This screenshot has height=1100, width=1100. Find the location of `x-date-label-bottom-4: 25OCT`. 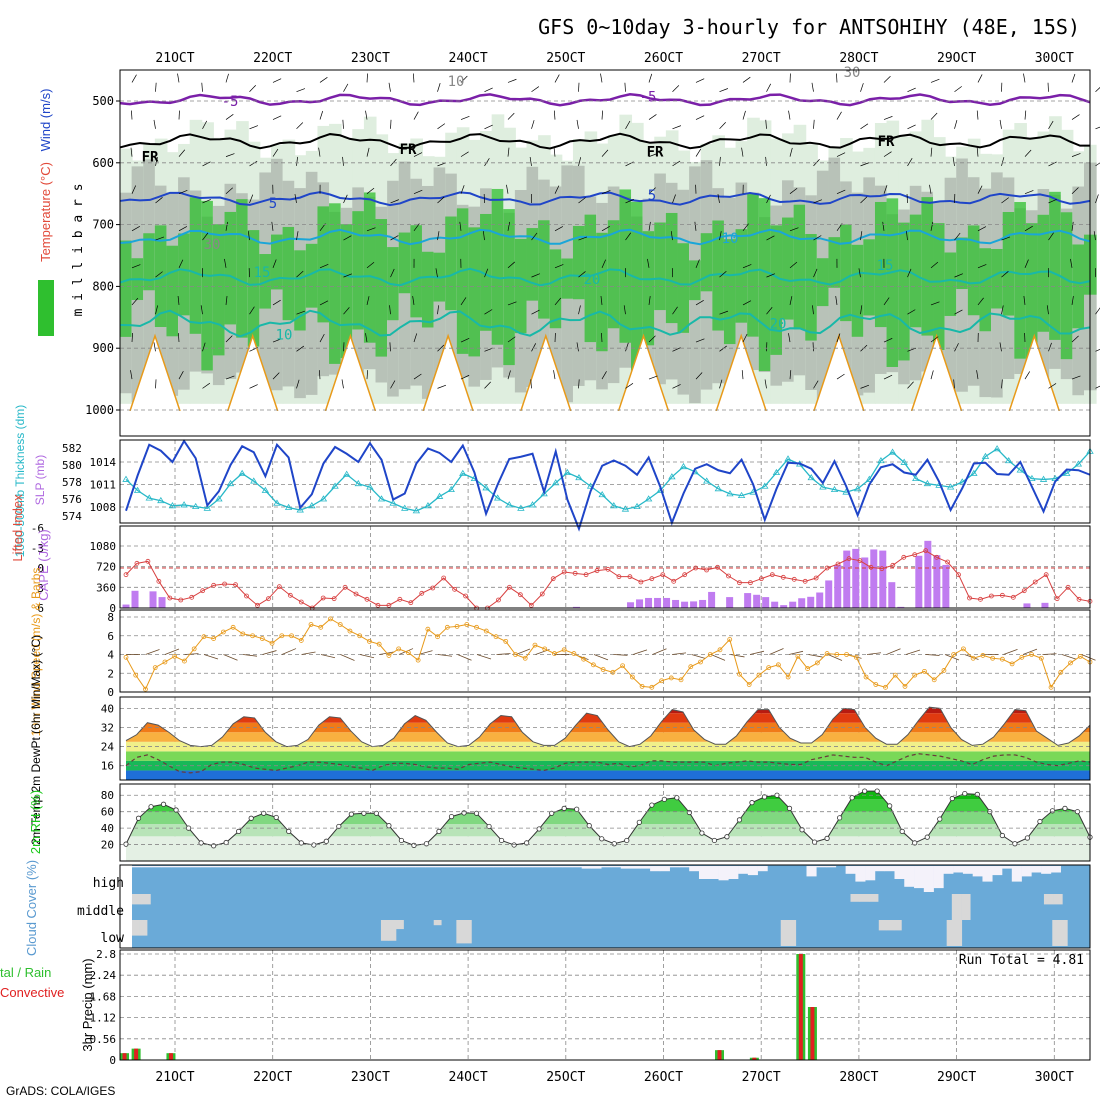

x-date-label-bottom-4: 25OCT is located at coordinates (565, 1077).